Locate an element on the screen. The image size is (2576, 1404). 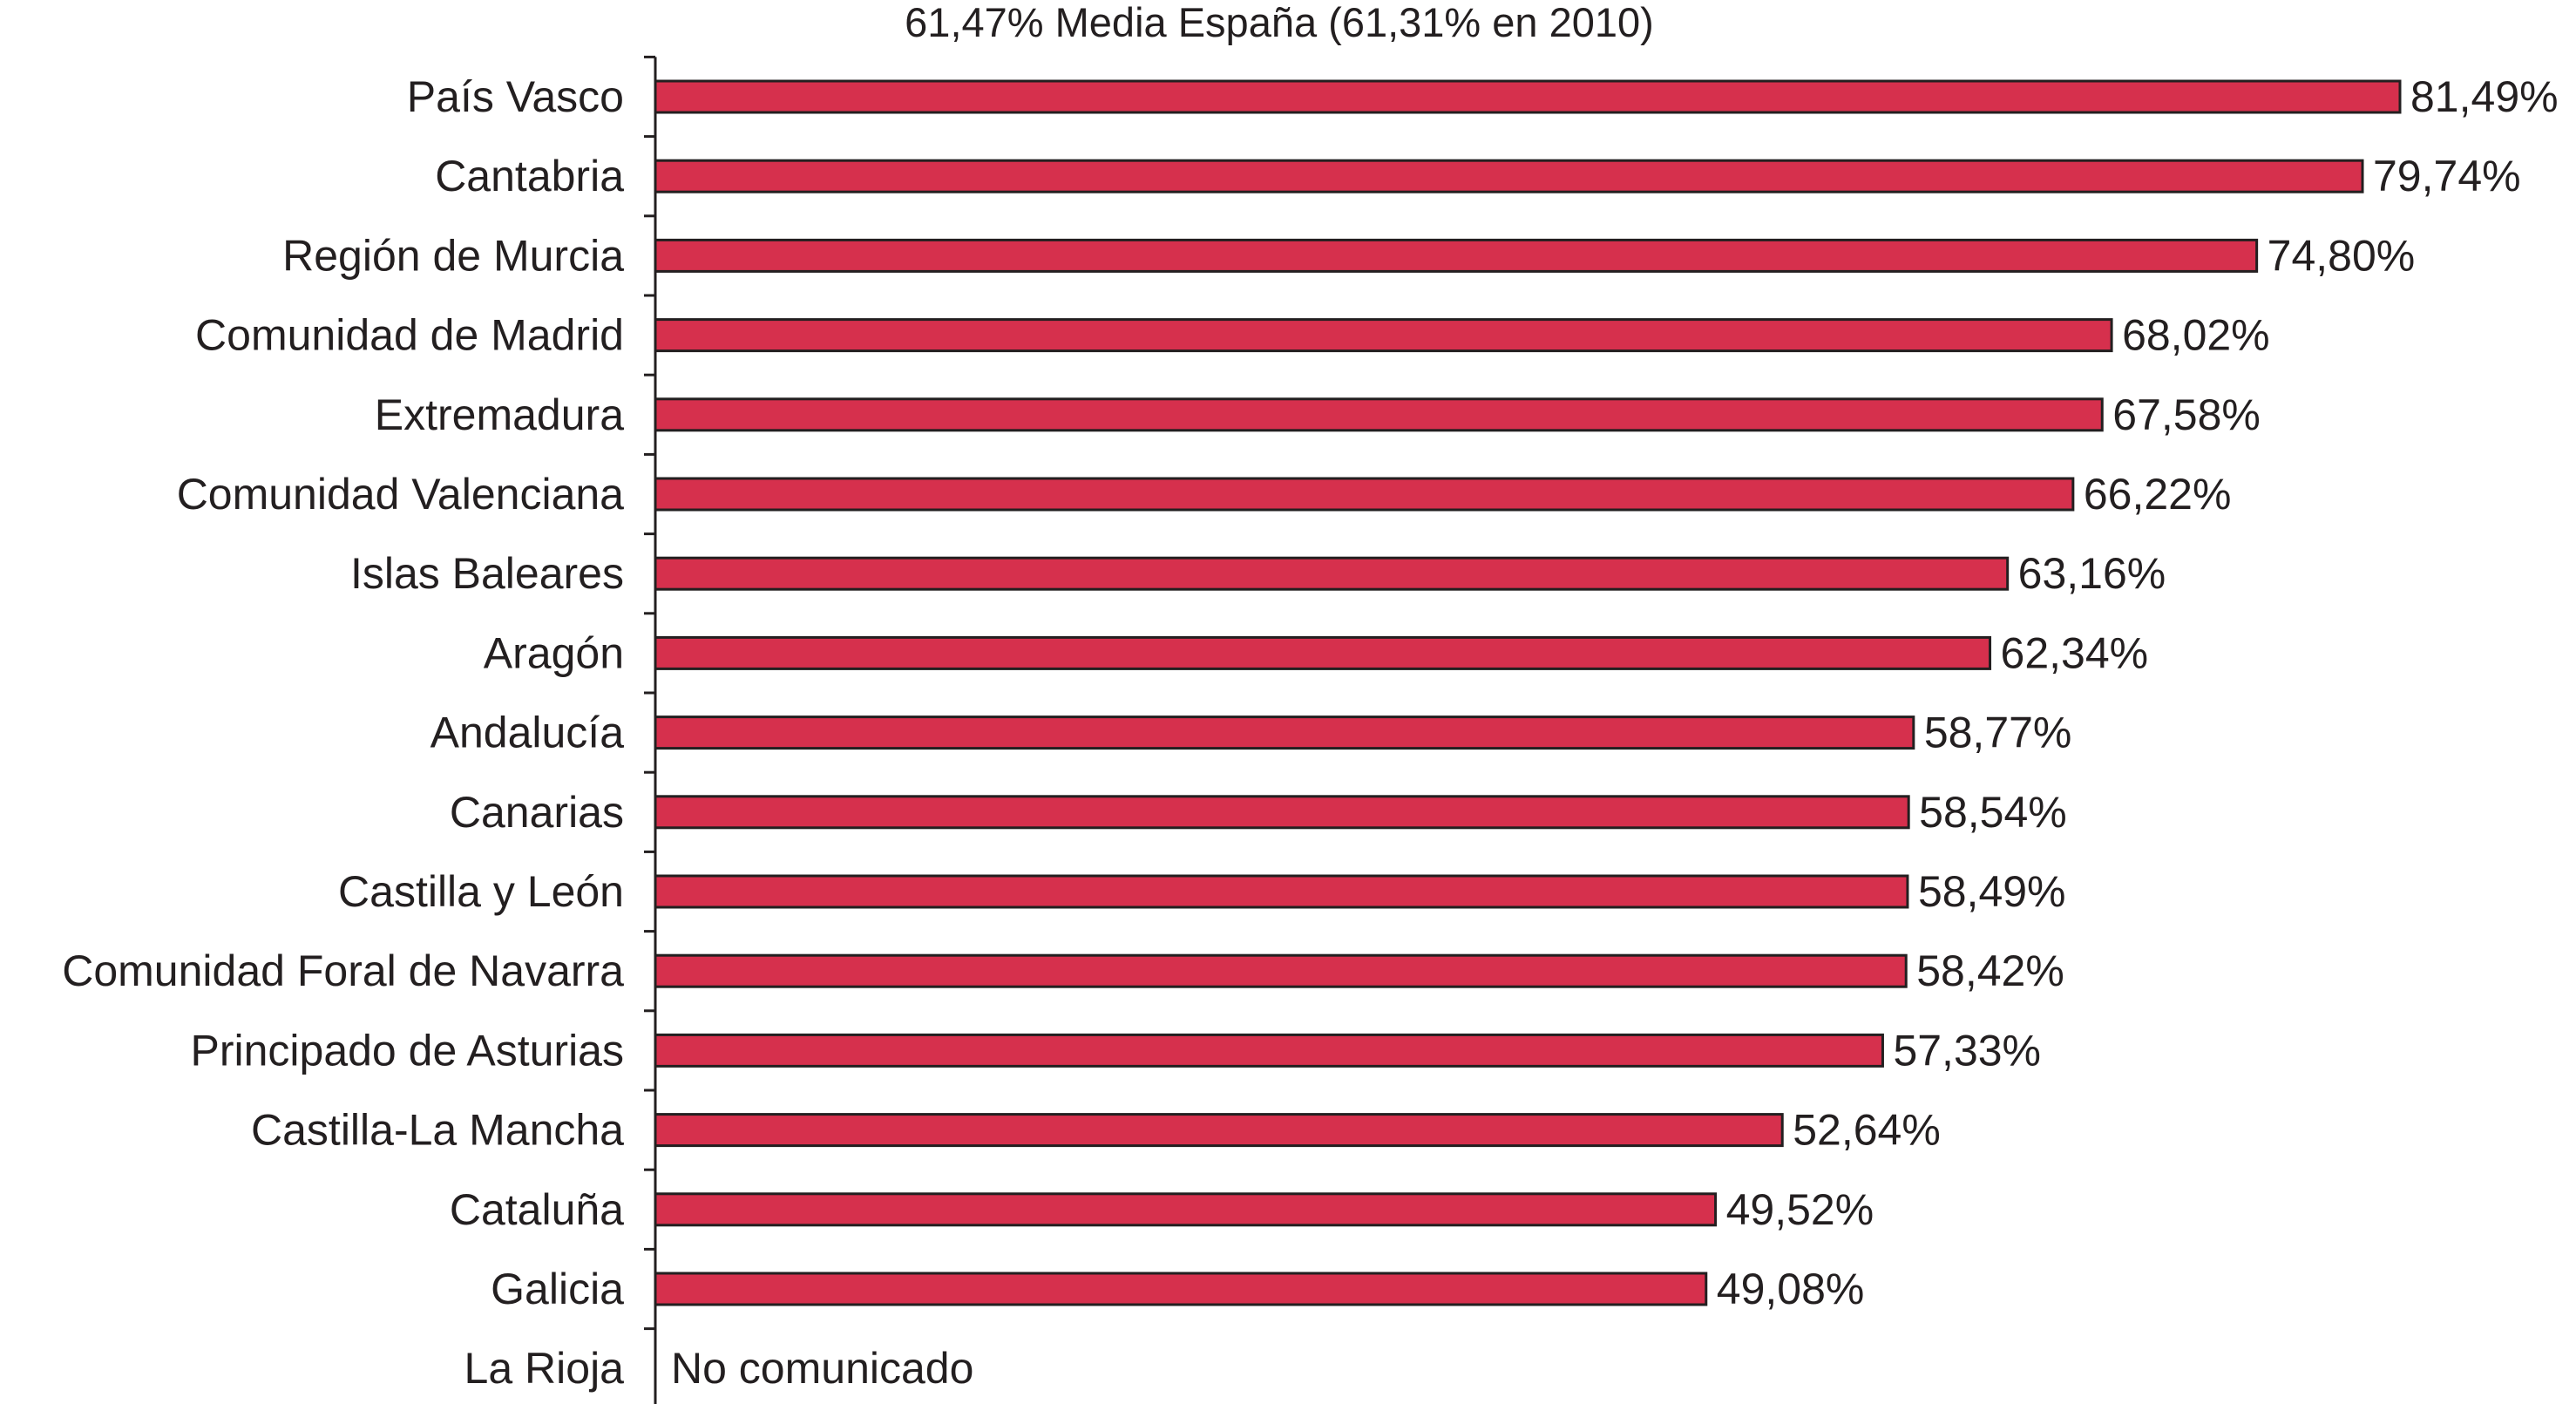
value-label: 49,08% is located at coordinates (1791, 1289).